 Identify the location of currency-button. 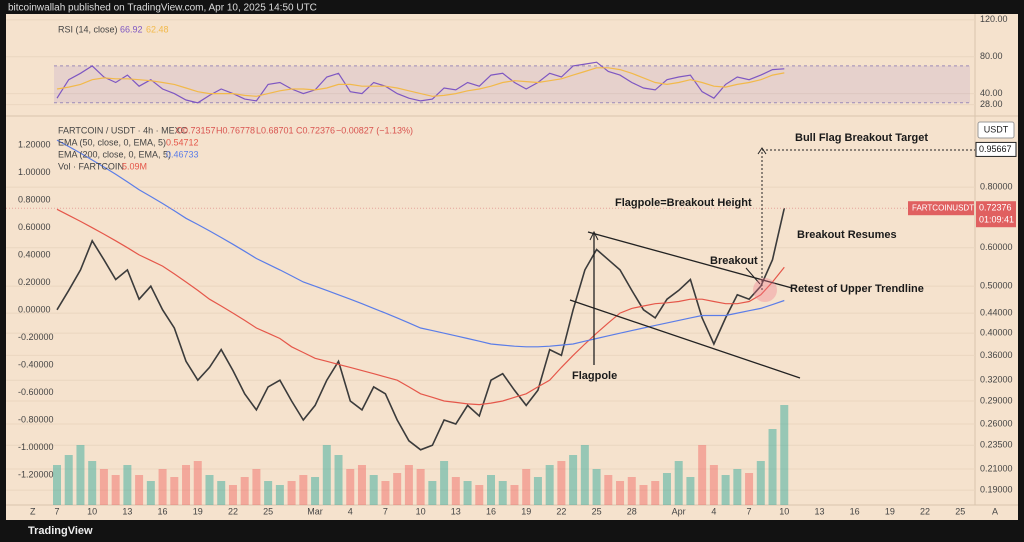
(996, 130).